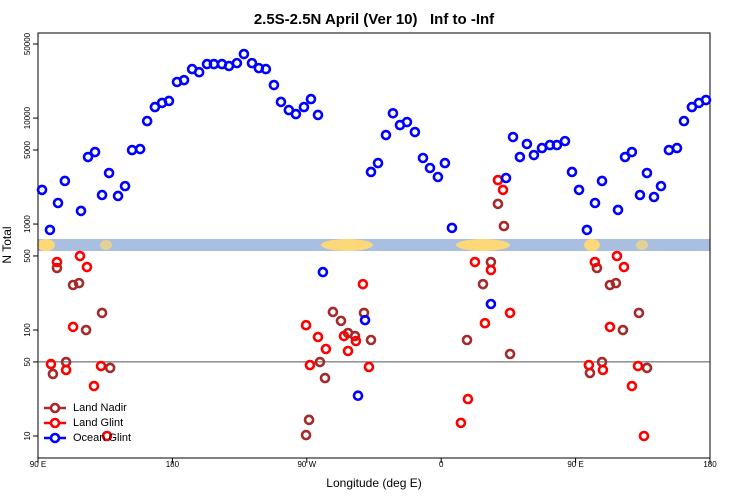 The image size is (750, 500). Describe the element at coordinates (27, 330) in the screenshot. I see `y-tick-label: 100` at that location.